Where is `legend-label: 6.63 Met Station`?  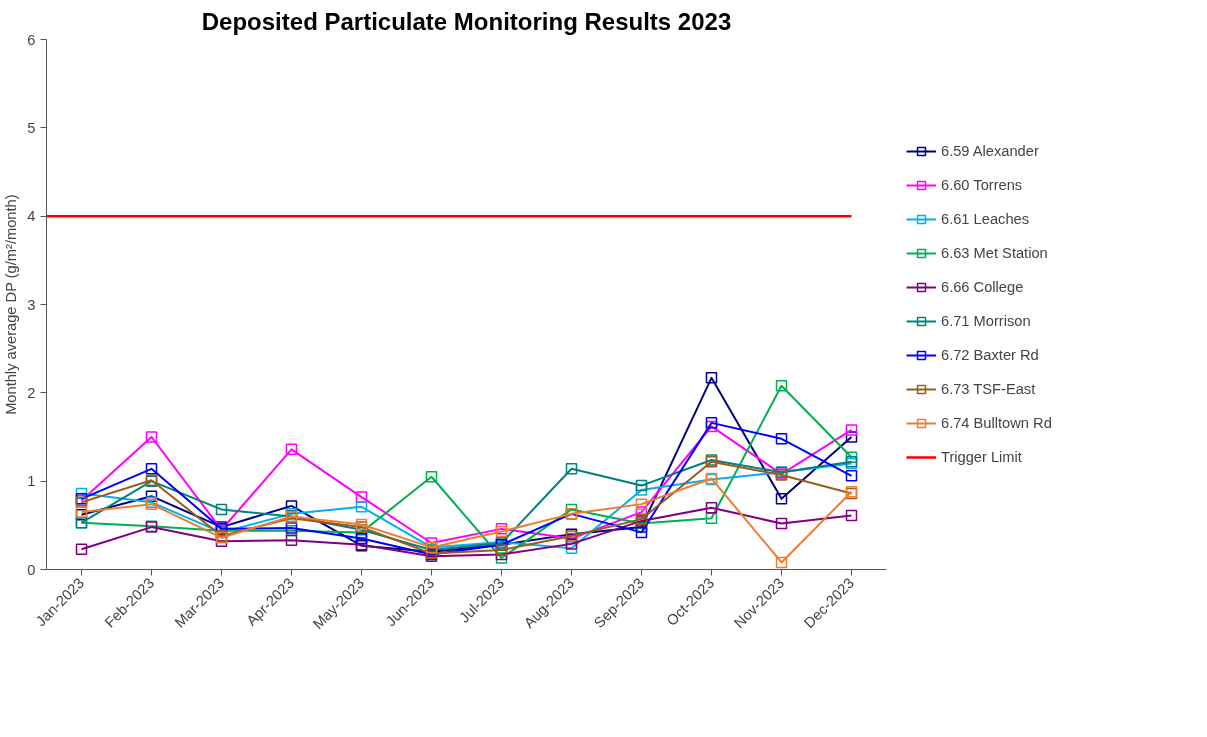 legend-label: 6.63 Met Station is located at coordinates (994, 253).